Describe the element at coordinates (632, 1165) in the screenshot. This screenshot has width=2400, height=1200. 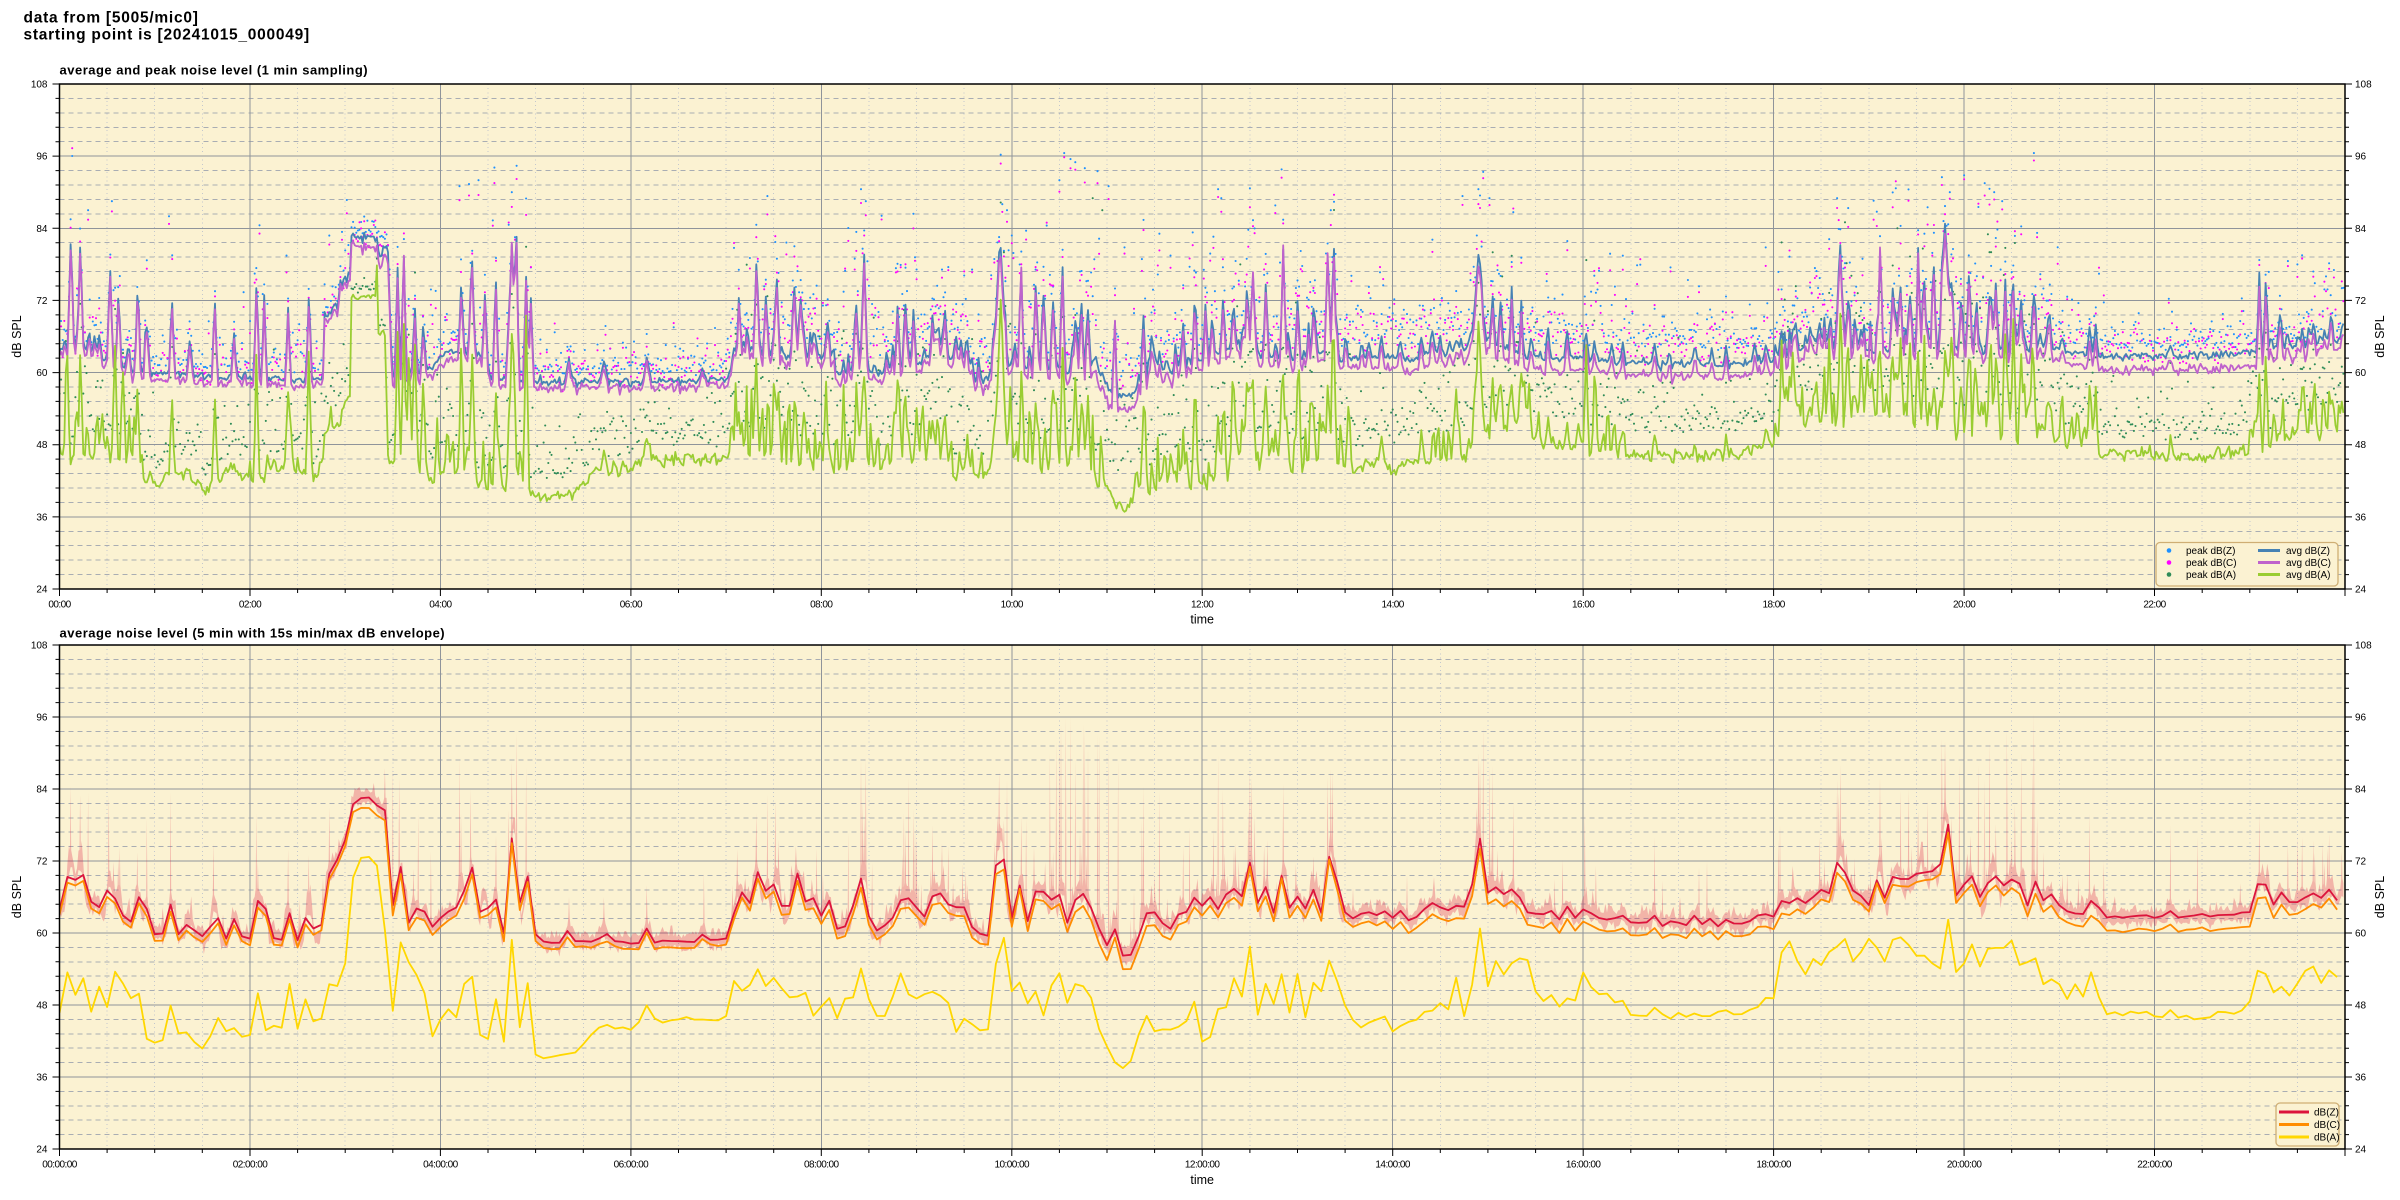
I see `svg-text: 06:00:00` at that location.